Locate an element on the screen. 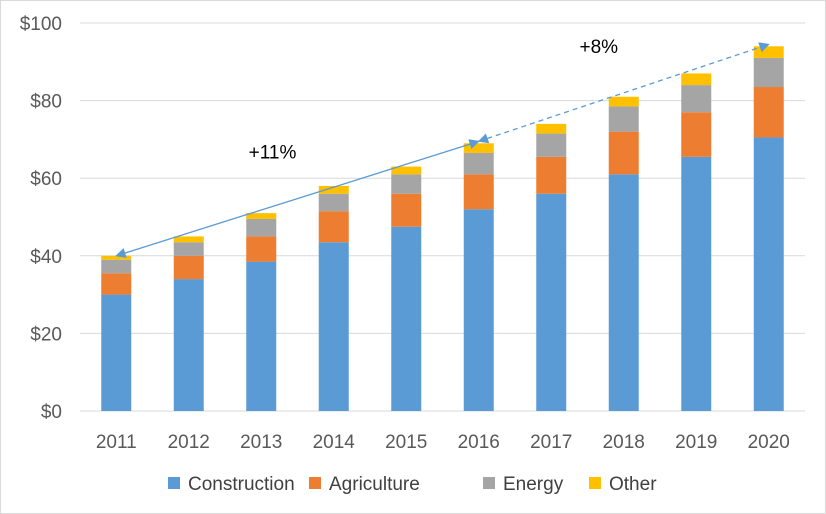  bar-construction-2015 is located at coordinates (406, 318).